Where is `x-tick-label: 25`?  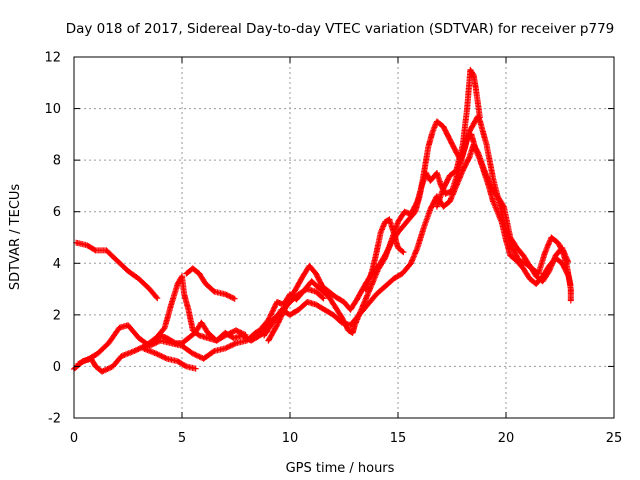 x-tick-label: 25 is located at coordinates (614, 438).